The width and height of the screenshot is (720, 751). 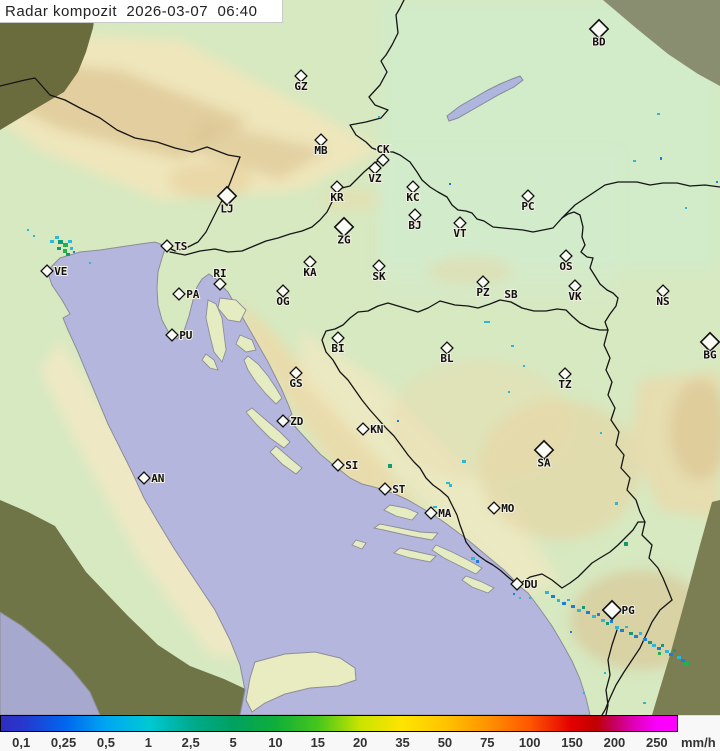 I want to click on city-label-RI: RI, so click(x=219, y=273).